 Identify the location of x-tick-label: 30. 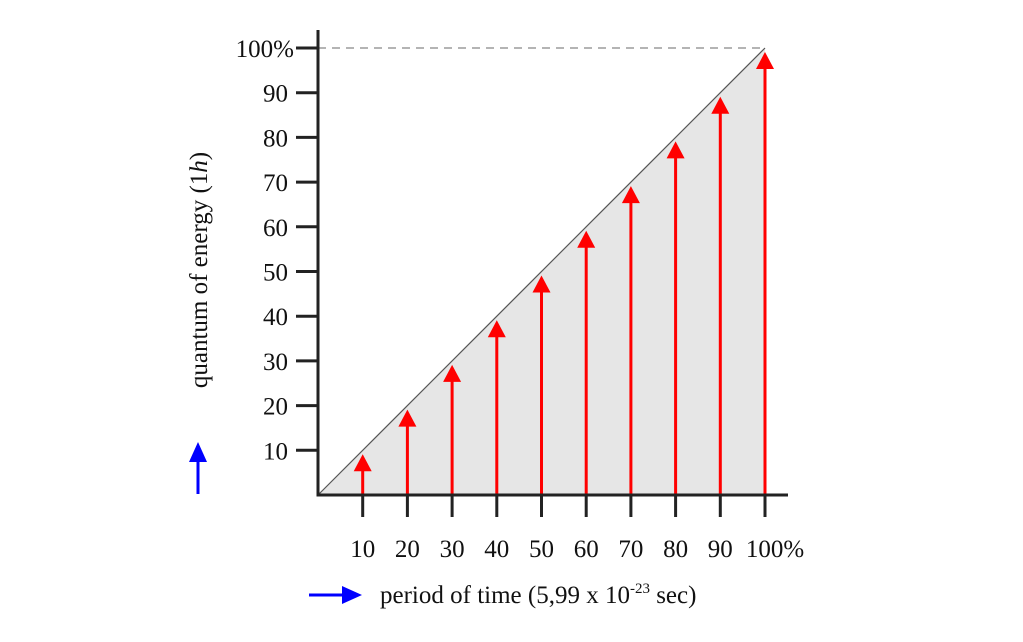
(452, 549).